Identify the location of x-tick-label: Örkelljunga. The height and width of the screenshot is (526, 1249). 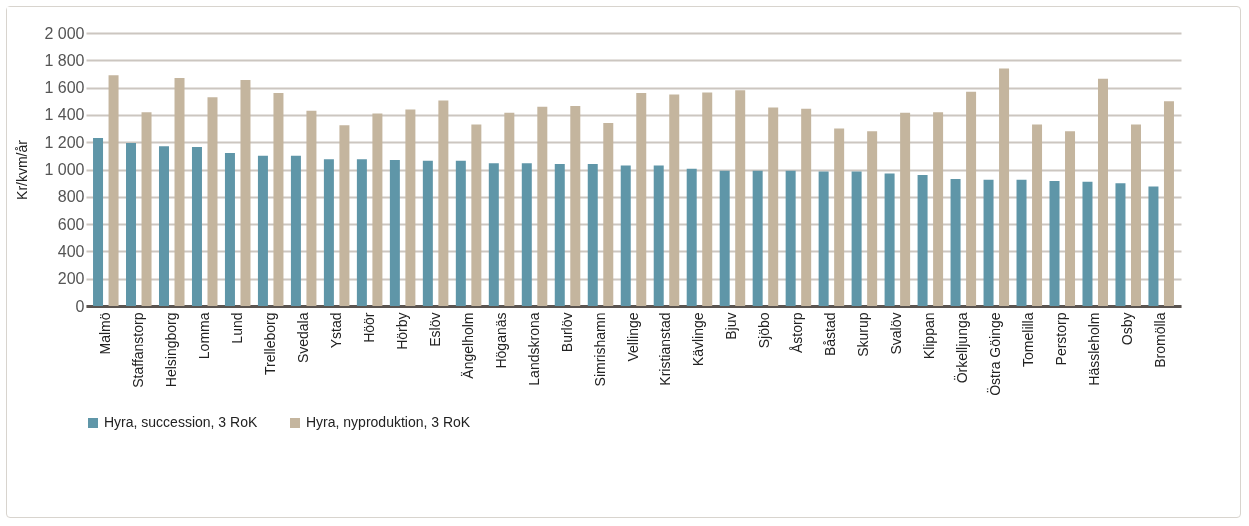
(962, 348).